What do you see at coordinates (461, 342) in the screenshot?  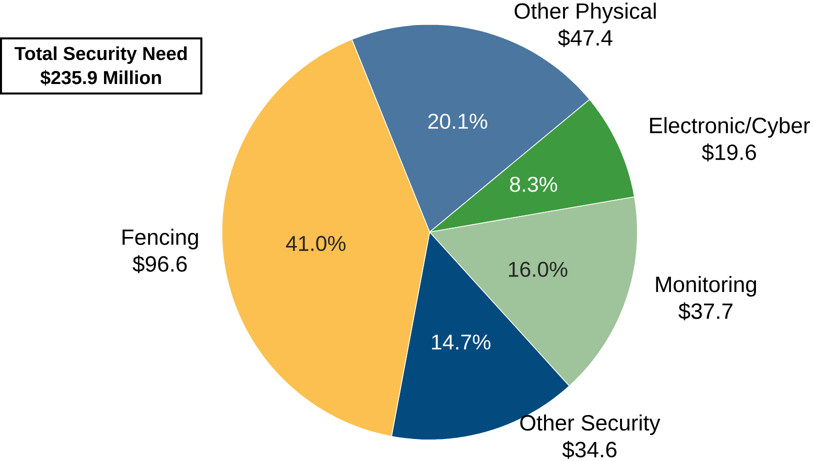 I see `text: 14.7%` at bounding box center [461, 342].